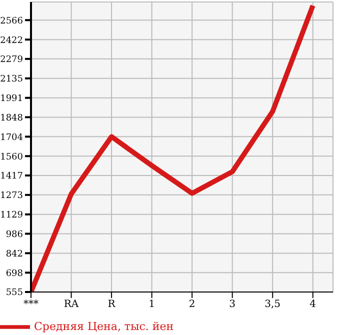  Describe the element at coordinates (12, 60) in the screenshot. I see `y-tick-label: 2279` at that location.